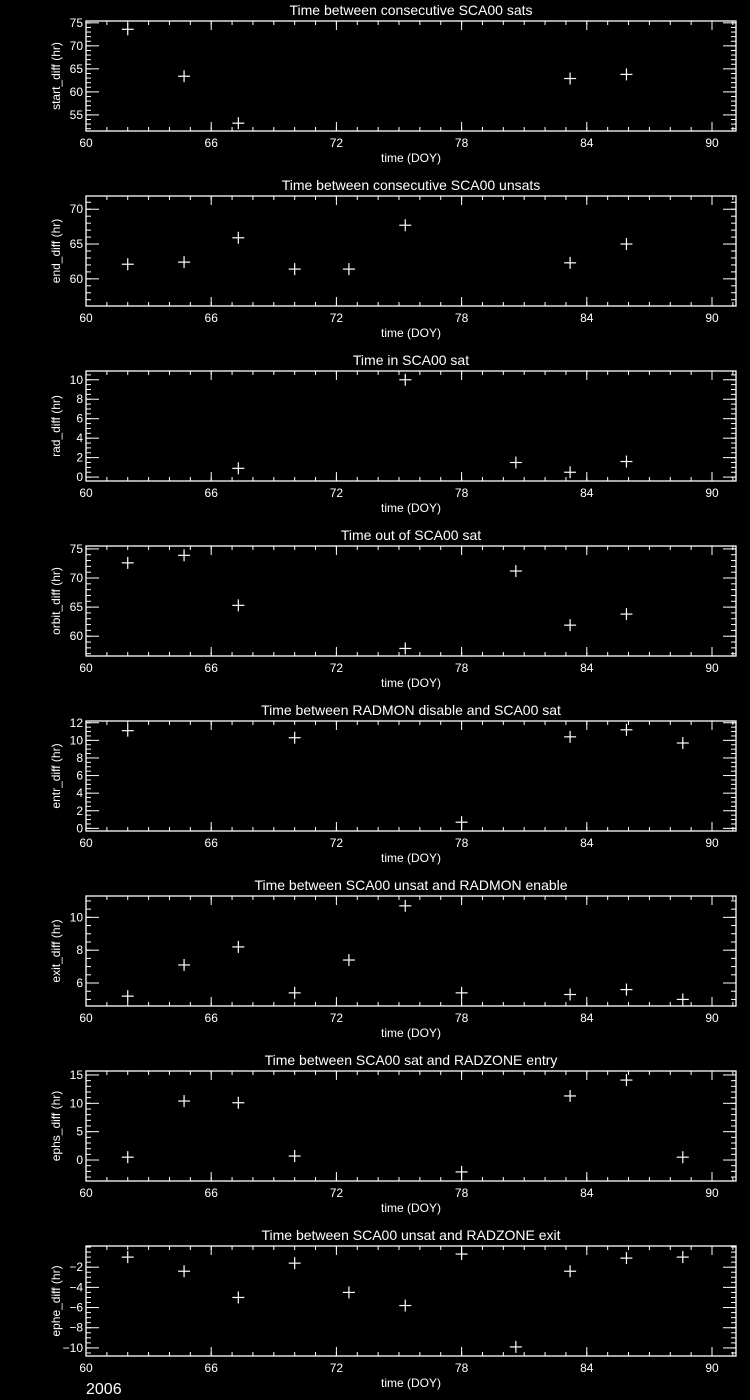 The height and width of the screenshot is (1400, 750). Describe the element at coordinates (77, 23) in the screenshot. I see `y-tick-label: 75` at that location.